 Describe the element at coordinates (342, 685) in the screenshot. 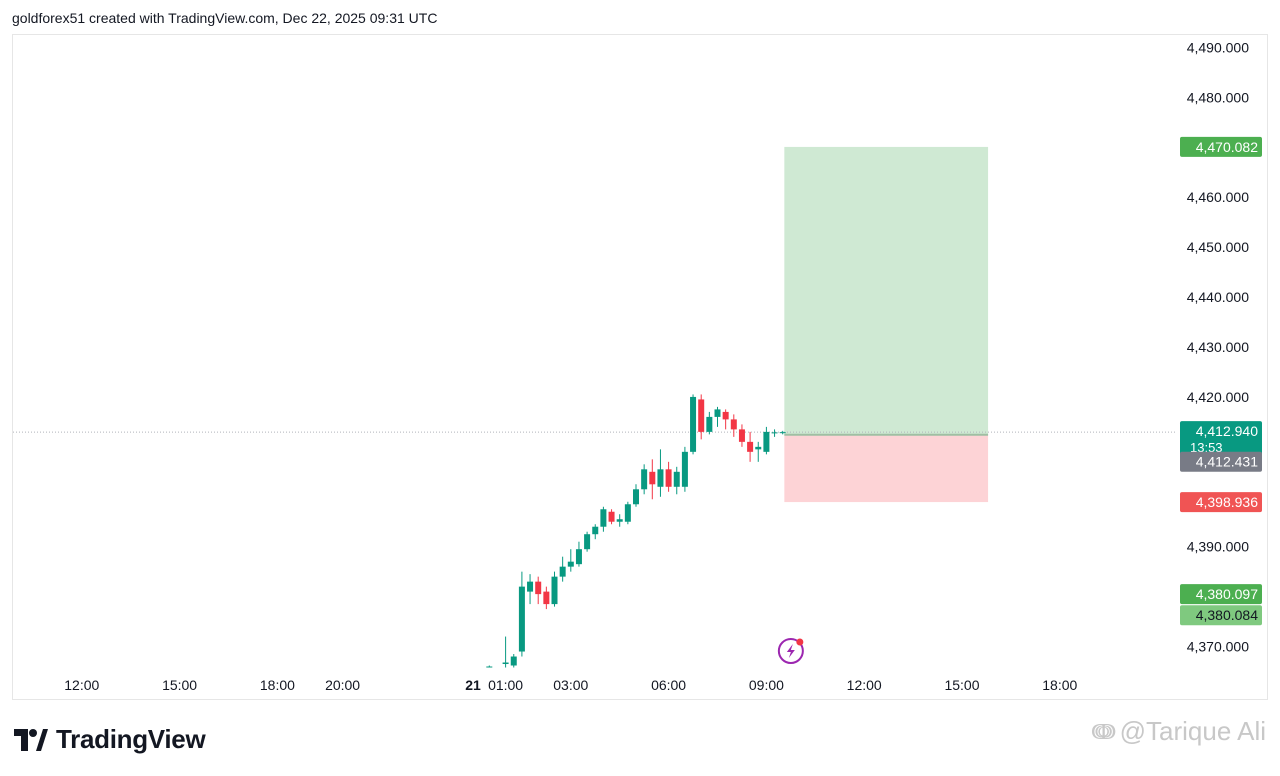

I see `x-tick-label: 20:00` at that location.